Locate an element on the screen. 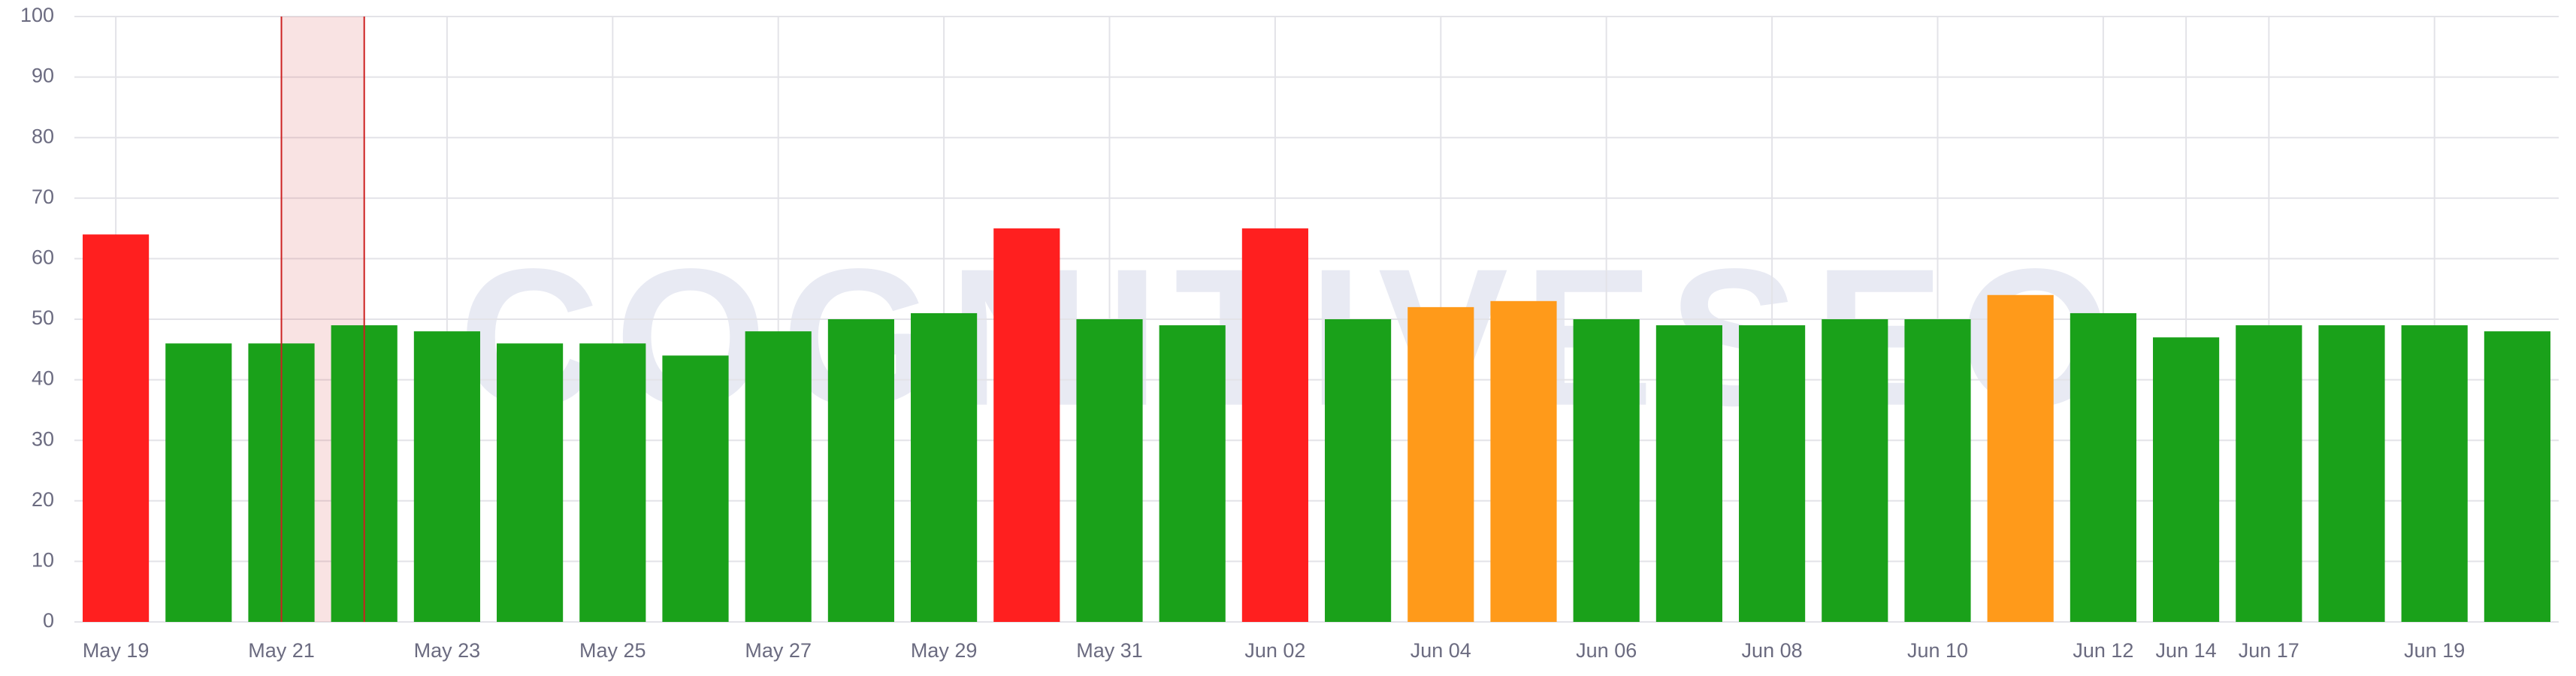 The image size is (2576, 676). y-tick-label: 100 is located at coordinates (37, 15).